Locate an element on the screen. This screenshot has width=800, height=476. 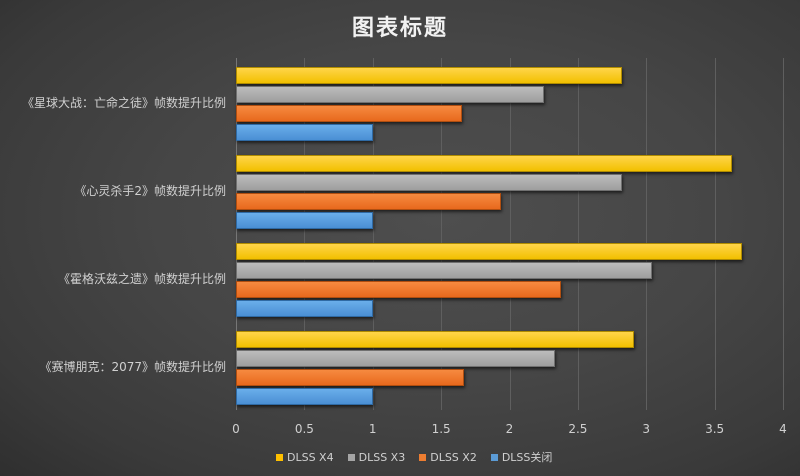
category-label: 《赛博朋克：2077》帧数提升比例 is located at coordinates (132, 367).